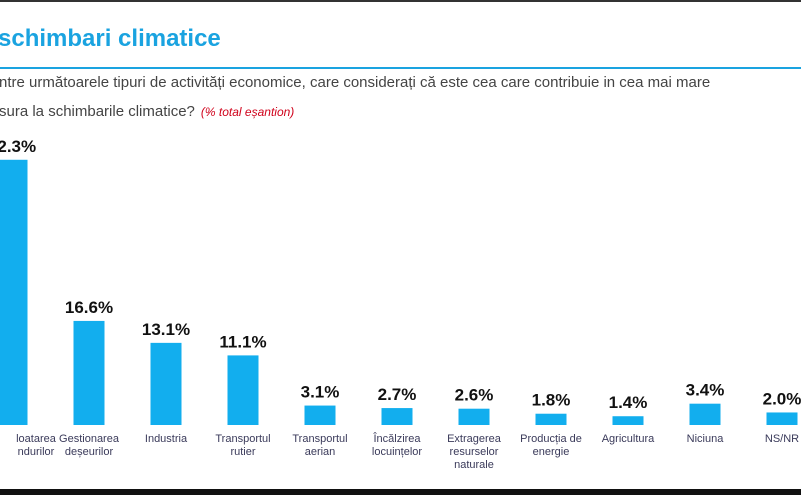  I want to click on x-tick-label-line: Niciuna, so click(706, 439).